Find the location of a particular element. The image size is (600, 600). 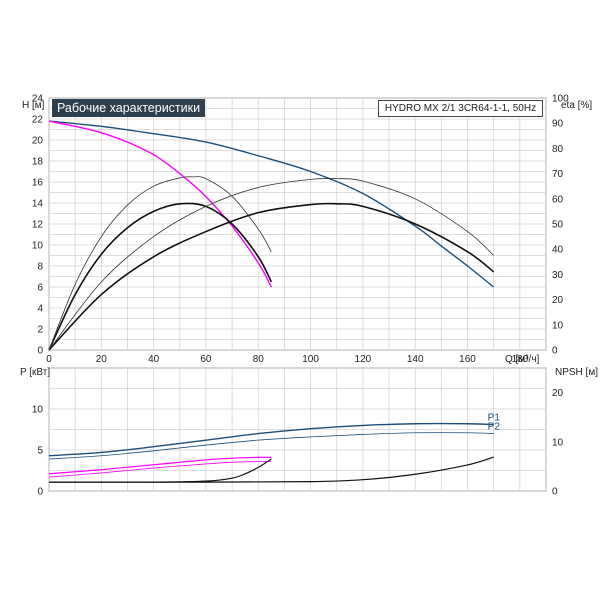

y-tick-label-h: 0 is located at coordinates (40, 351).